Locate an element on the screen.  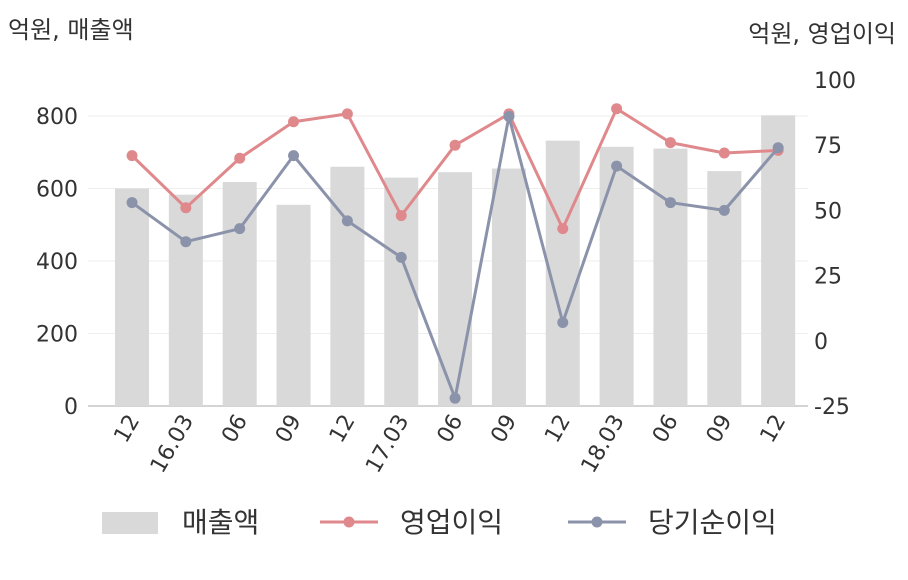
left-tick-label: 400 is located at coordinates (57, 262).